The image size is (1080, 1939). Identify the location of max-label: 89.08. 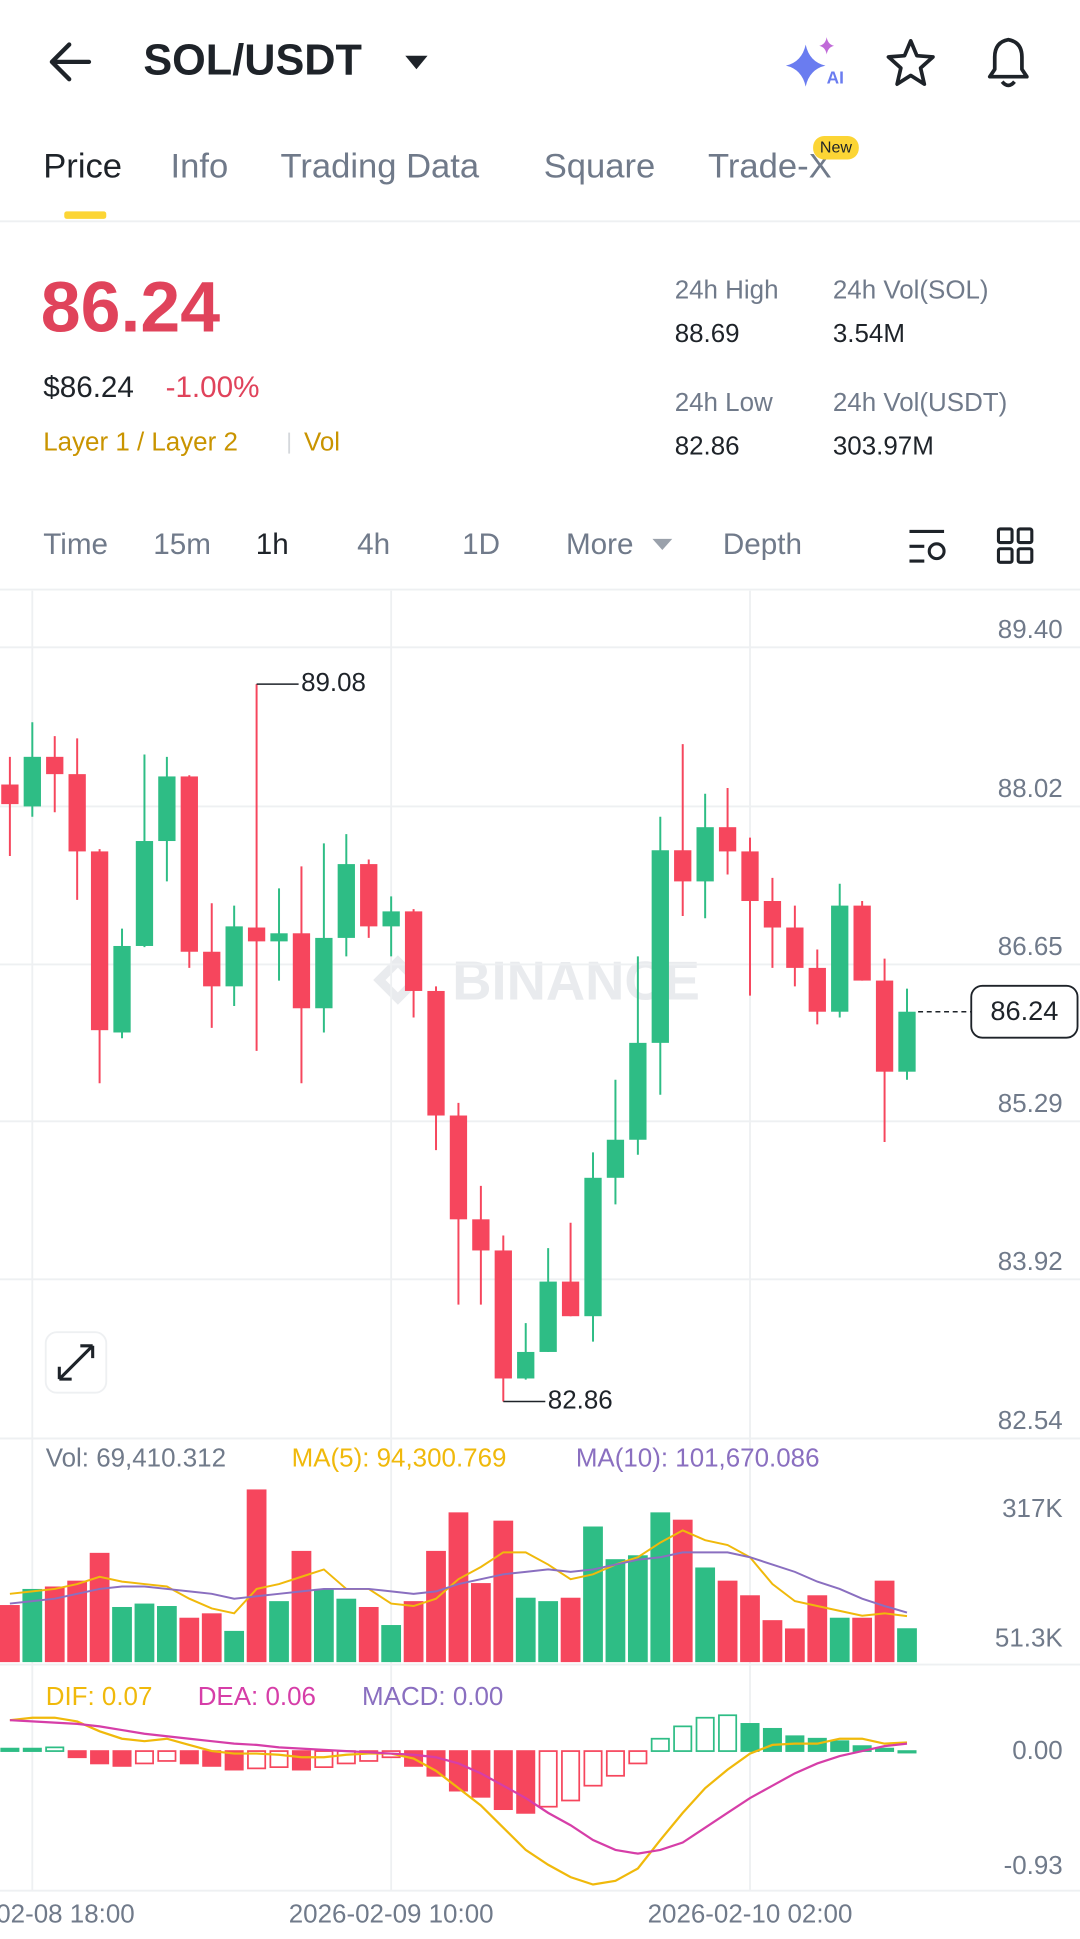
(333, 683).